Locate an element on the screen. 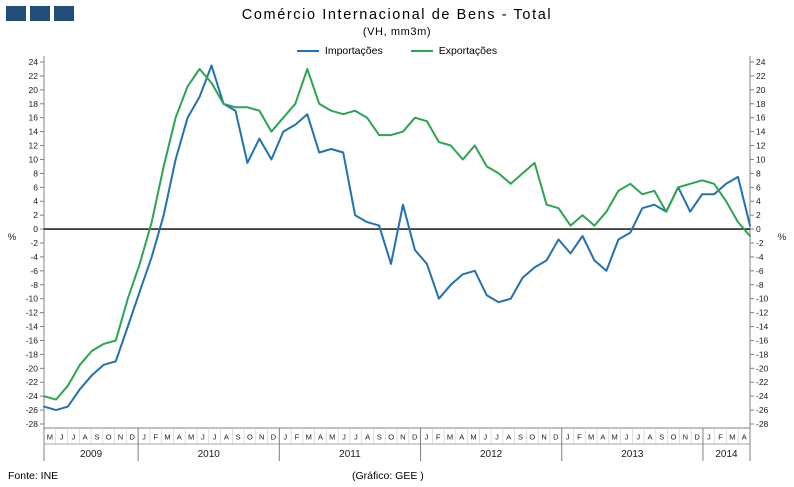  y-axis-label-left: 4 is located at coordinates (35, 201).